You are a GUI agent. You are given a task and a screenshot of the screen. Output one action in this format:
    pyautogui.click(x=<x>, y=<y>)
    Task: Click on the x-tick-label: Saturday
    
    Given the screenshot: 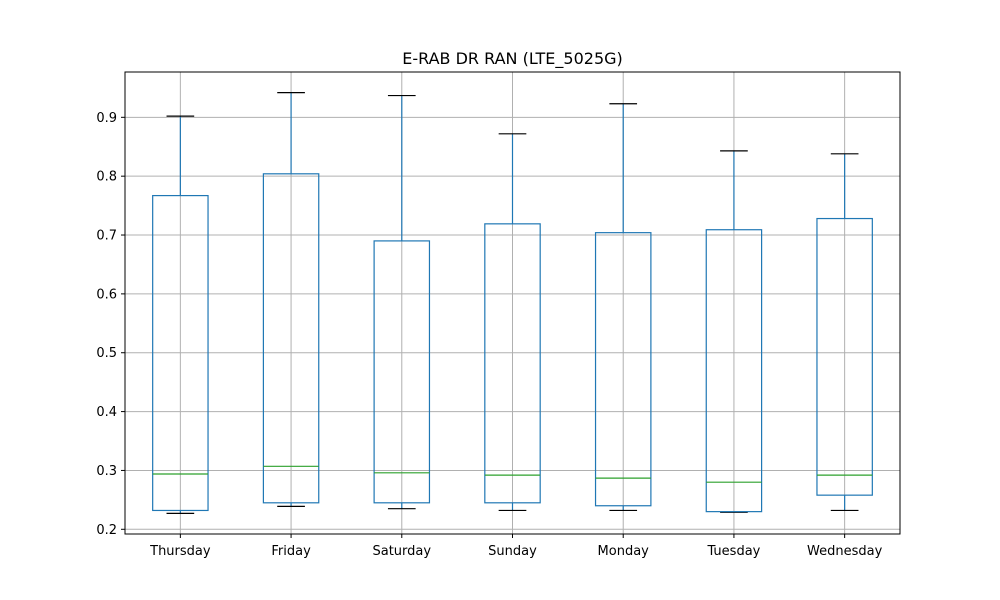 What is the action you would take?
    pyautogui.click(x=401, y=551)
    